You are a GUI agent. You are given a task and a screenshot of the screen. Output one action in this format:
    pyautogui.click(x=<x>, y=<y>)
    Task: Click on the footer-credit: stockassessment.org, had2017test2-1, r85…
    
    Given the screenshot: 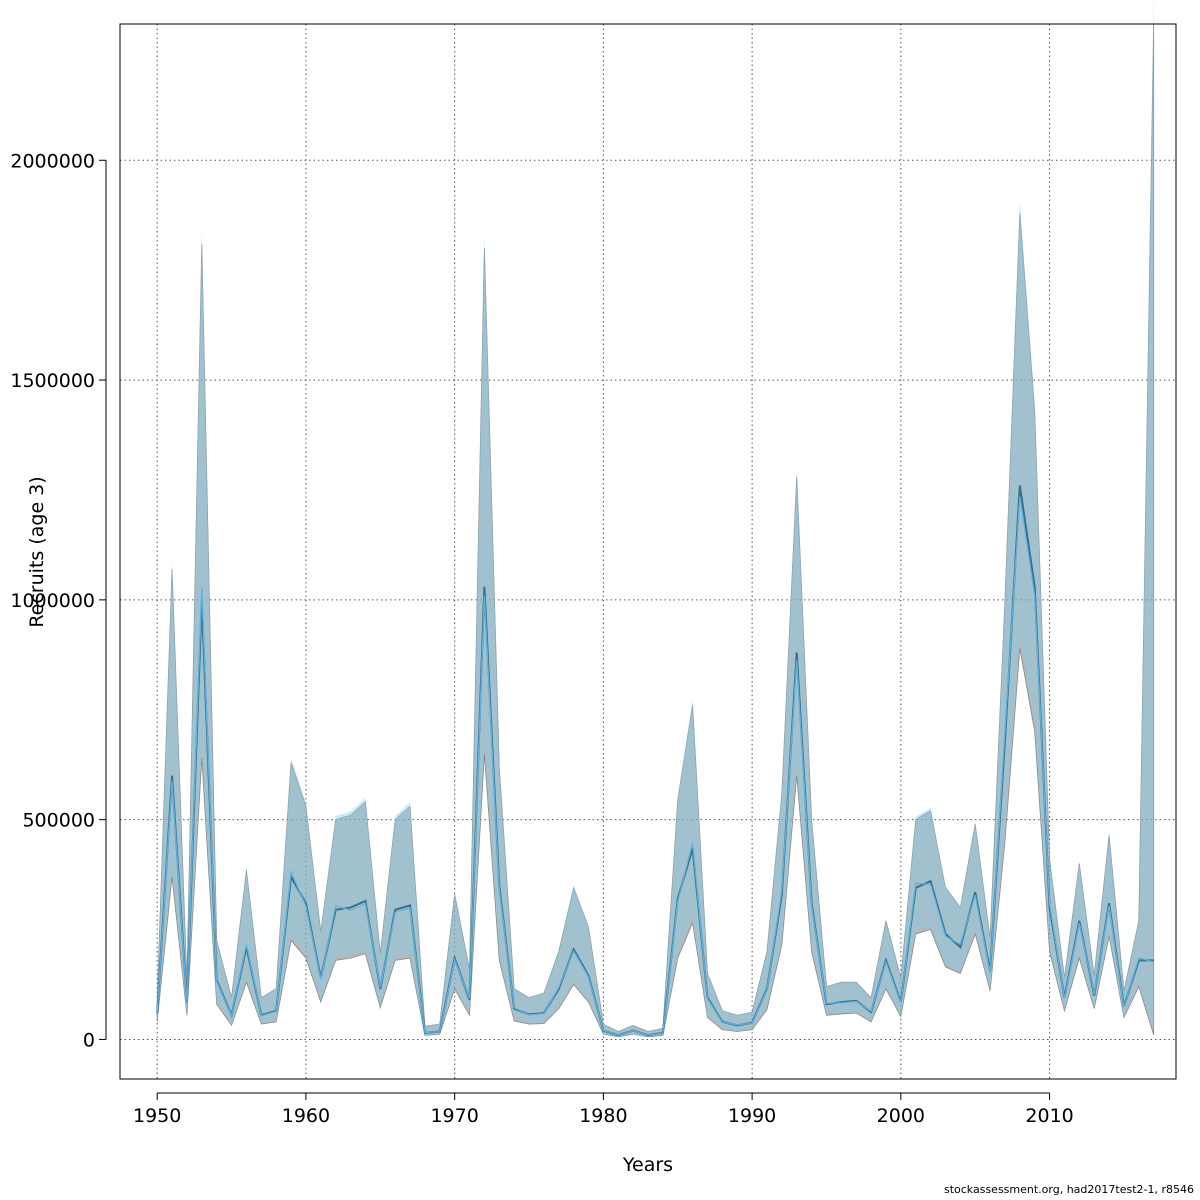 What is the action you would take?
    pyautogui.click(x=1068, y=1189)
    